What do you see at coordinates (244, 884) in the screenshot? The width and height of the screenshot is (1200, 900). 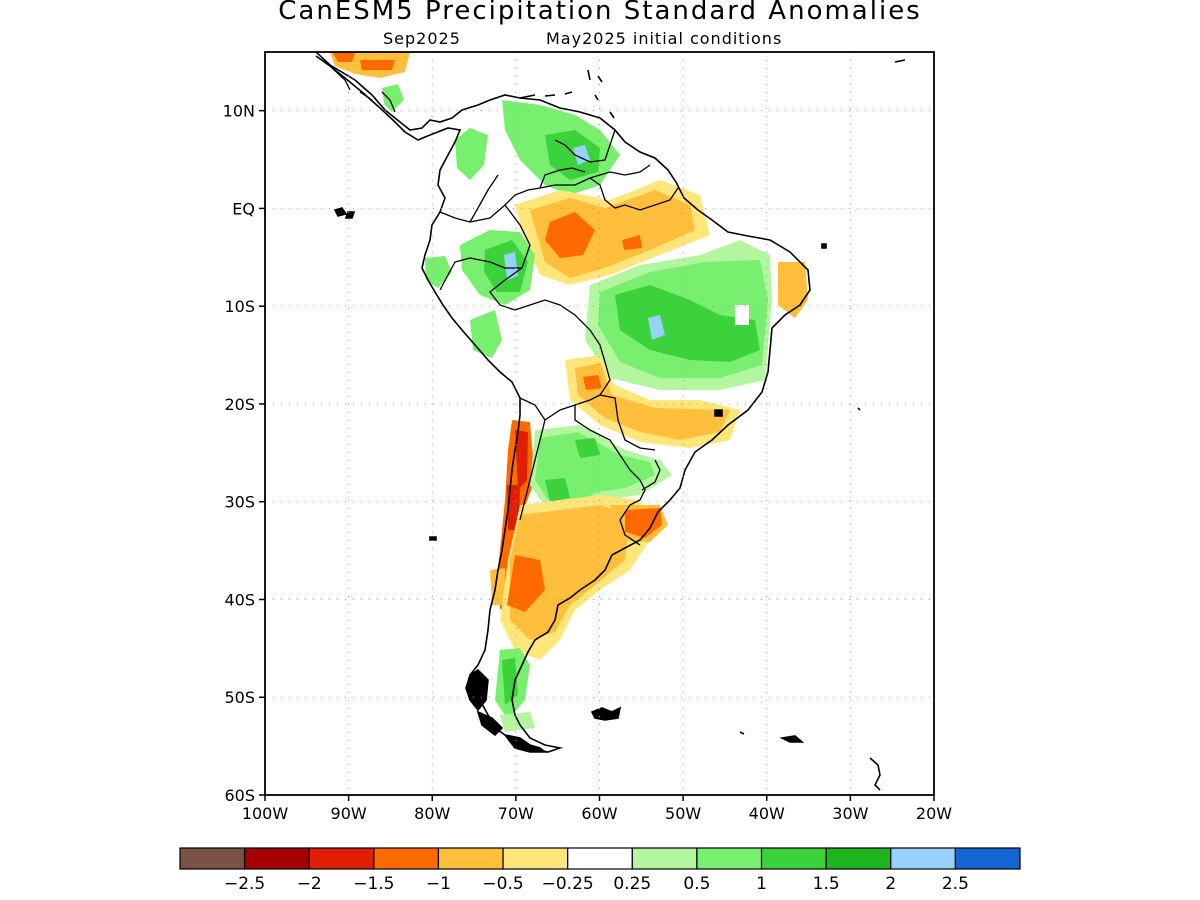 I see `colorbar-label: −2.5` at bounding box center [244, 884].